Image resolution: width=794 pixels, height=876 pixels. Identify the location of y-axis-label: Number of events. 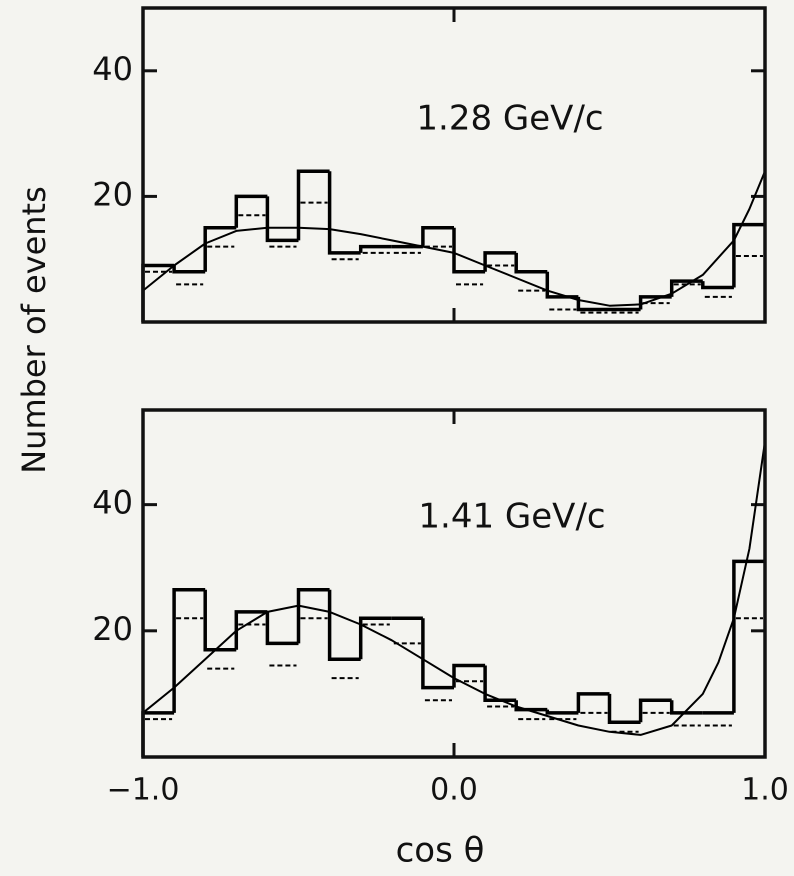
(34, 330).